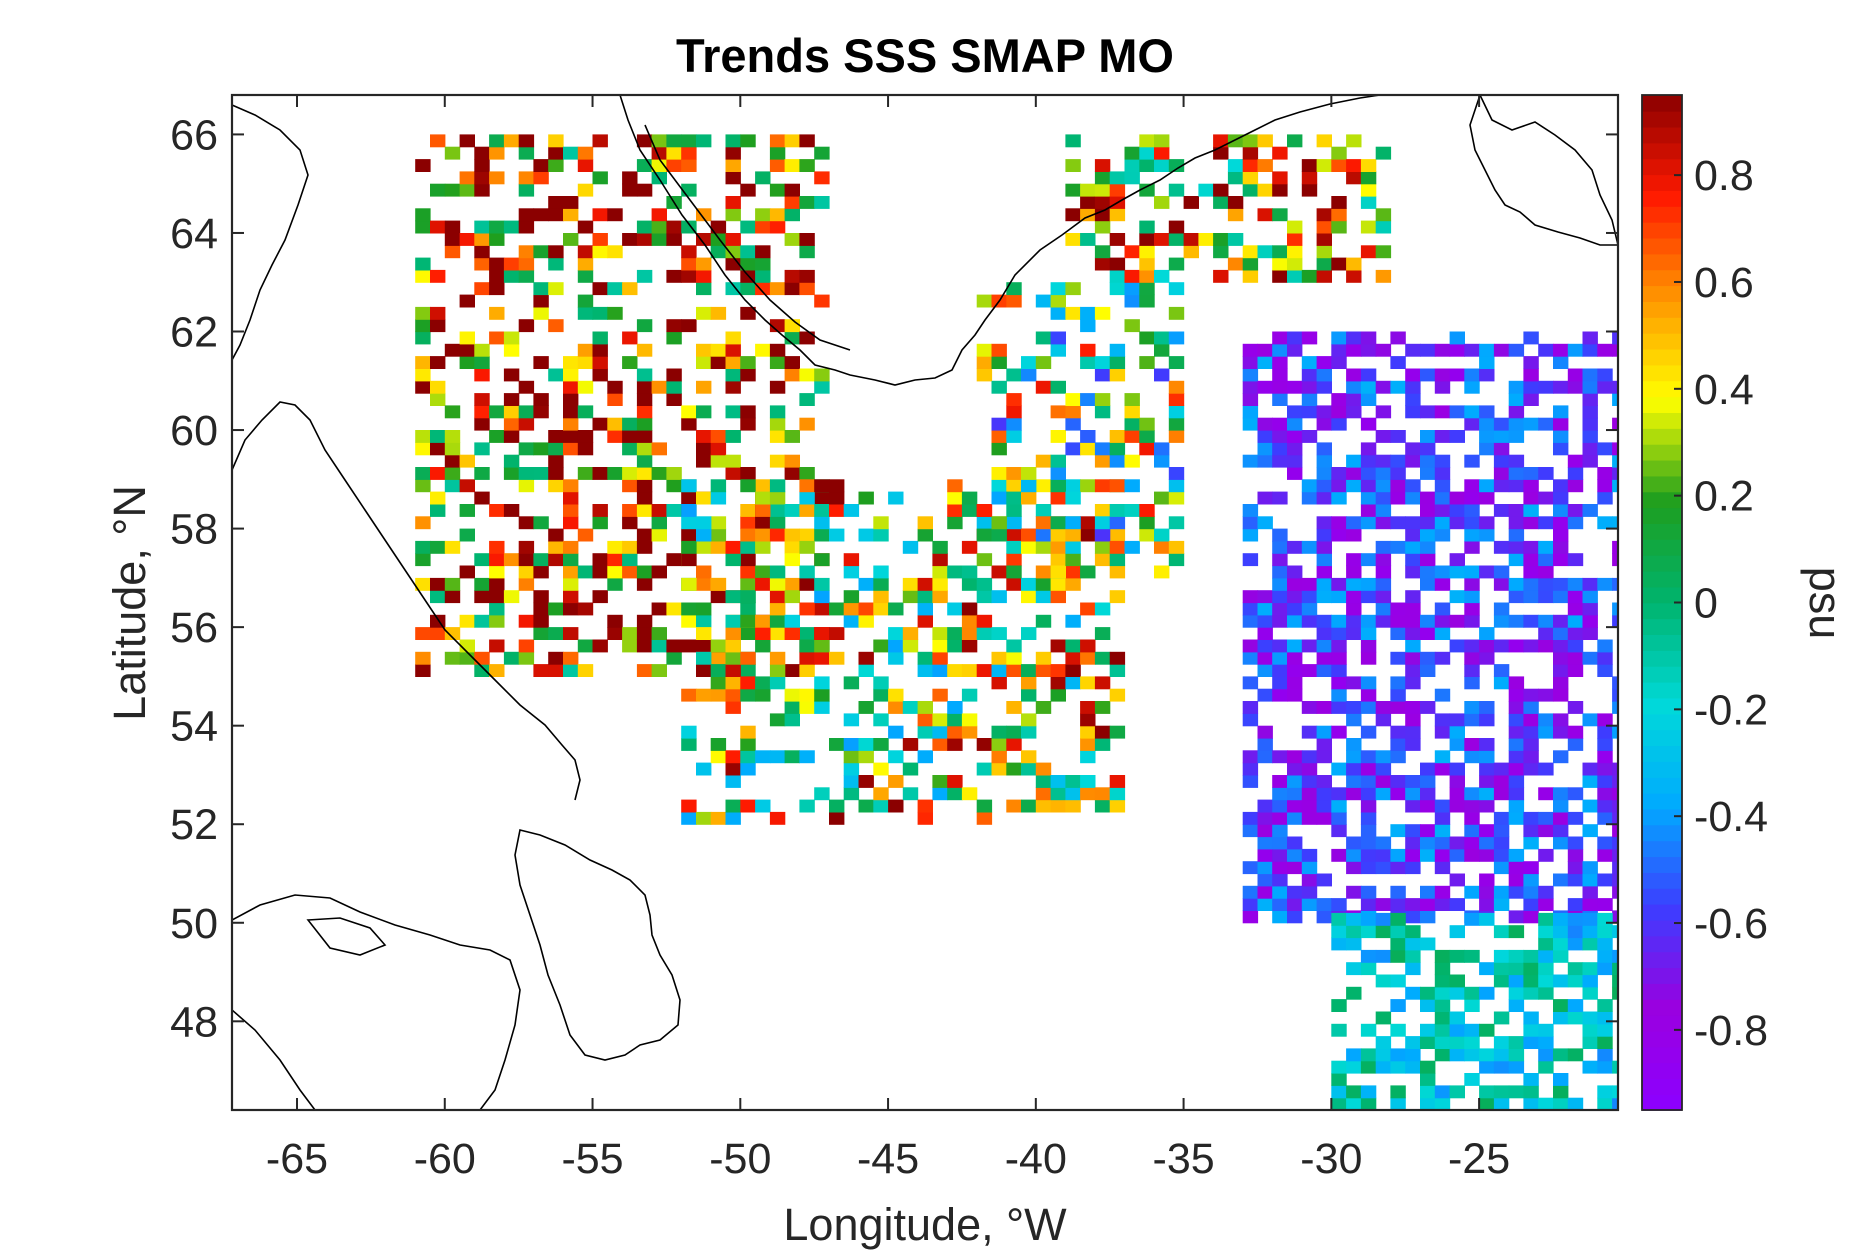 This screenshot has height=1250, width=1875. What do you see at coordinates (274, 1059) in the screenshot?
I see `nova-scotia-coastline` at bounding box center [274, 1059].